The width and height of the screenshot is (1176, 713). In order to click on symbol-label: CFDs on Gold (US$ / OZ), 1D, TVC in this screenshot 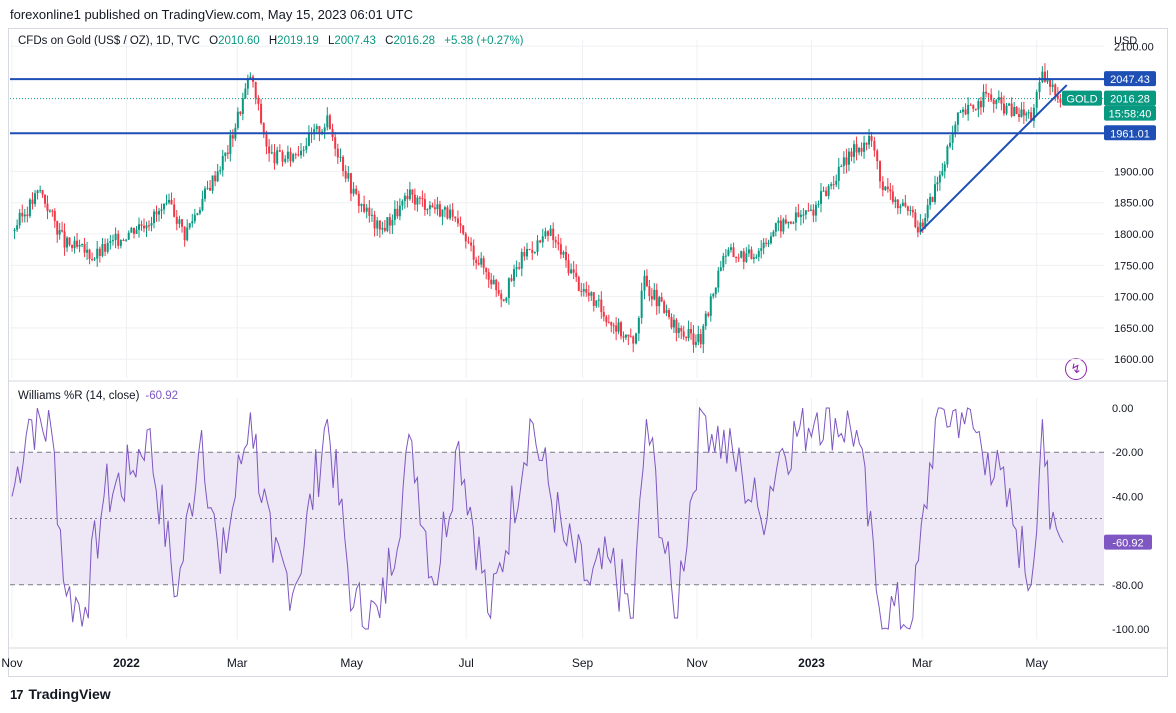, I will do `click(109, 41)`.